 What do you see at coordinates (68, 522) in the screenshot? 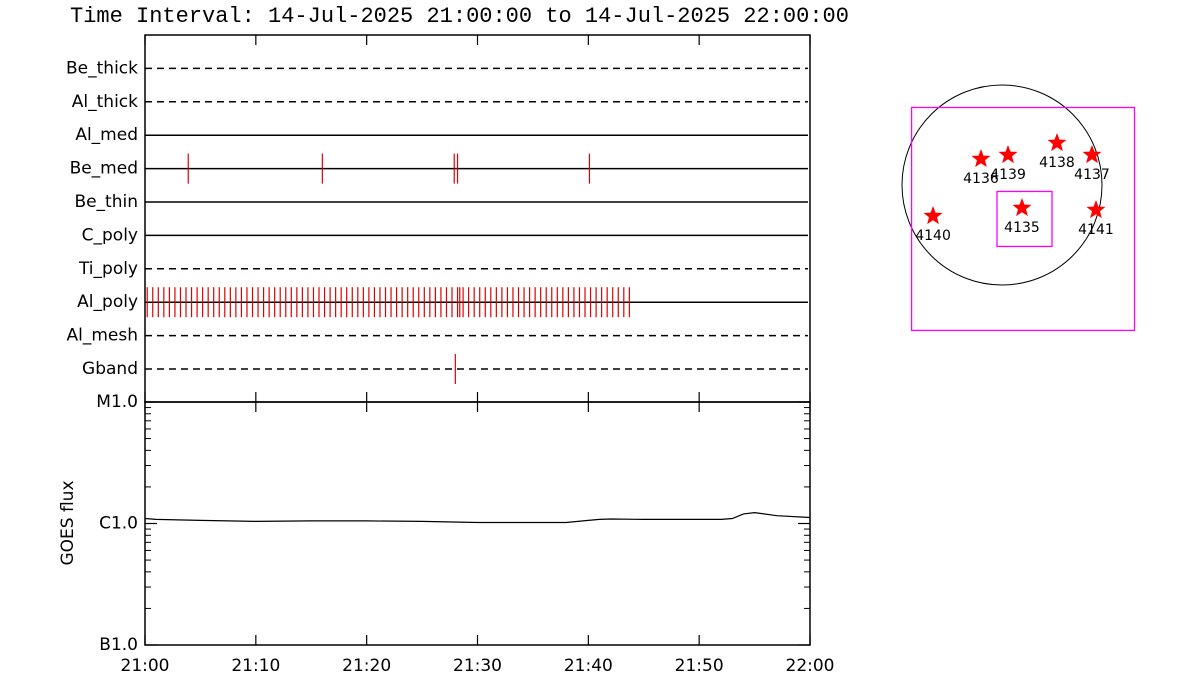
I see `y-axis-label: GOES flux` at bounding box center [68, 522].